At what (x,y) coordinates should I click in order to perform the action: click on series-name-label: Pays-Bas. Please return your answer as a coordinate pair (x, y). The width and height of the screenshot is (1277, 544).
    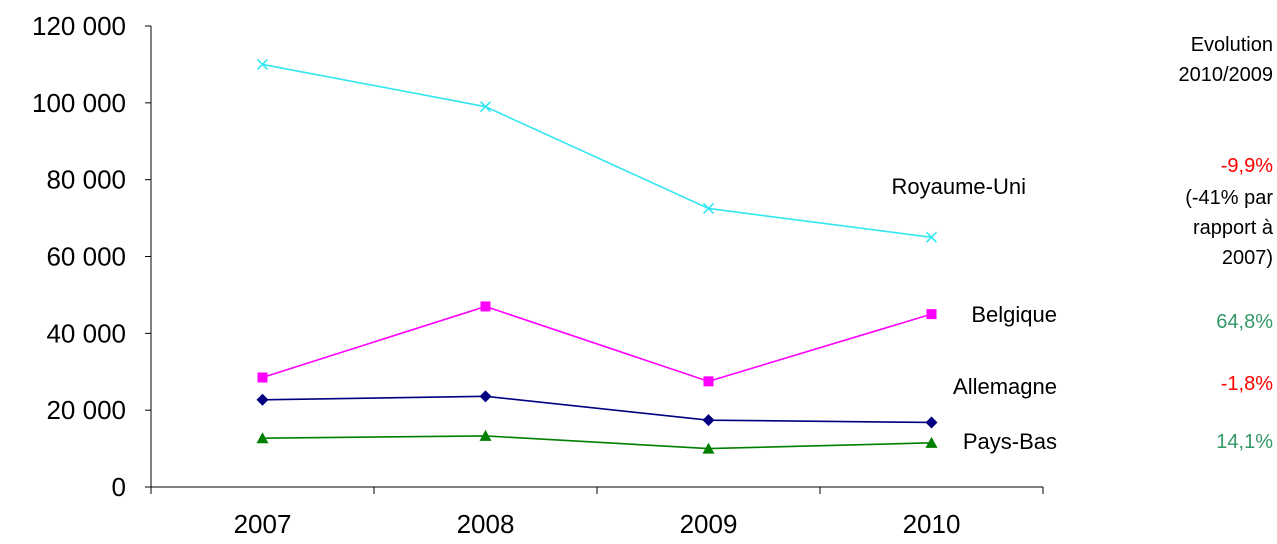
    Looking at the image, I should click on (1010, 441).